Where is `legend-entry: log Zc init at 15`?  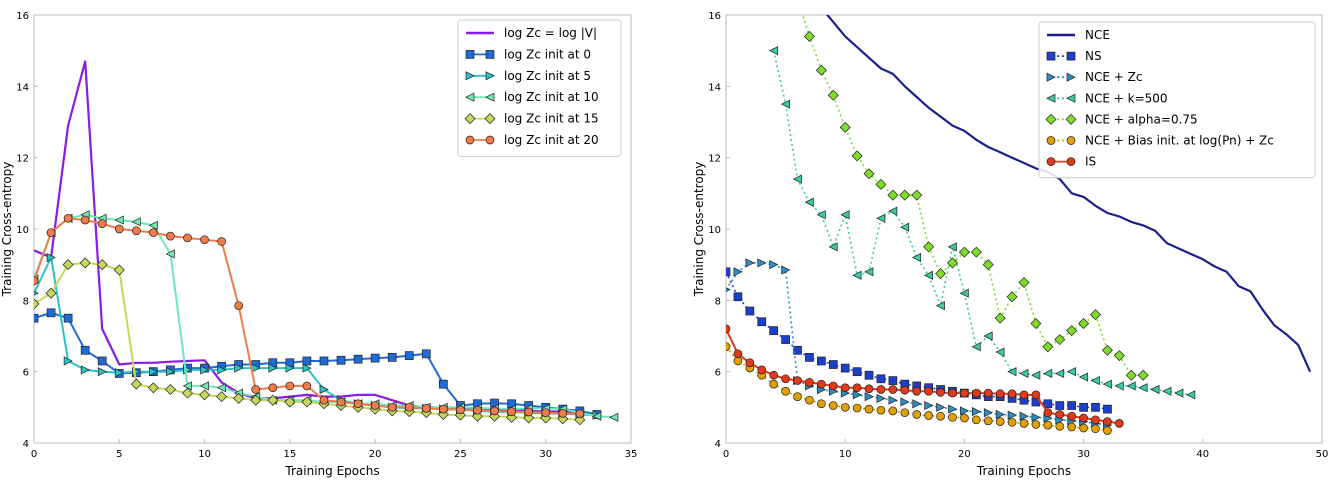
legend-entry: log Zc init at 15 is located at coordinates (531, 119).